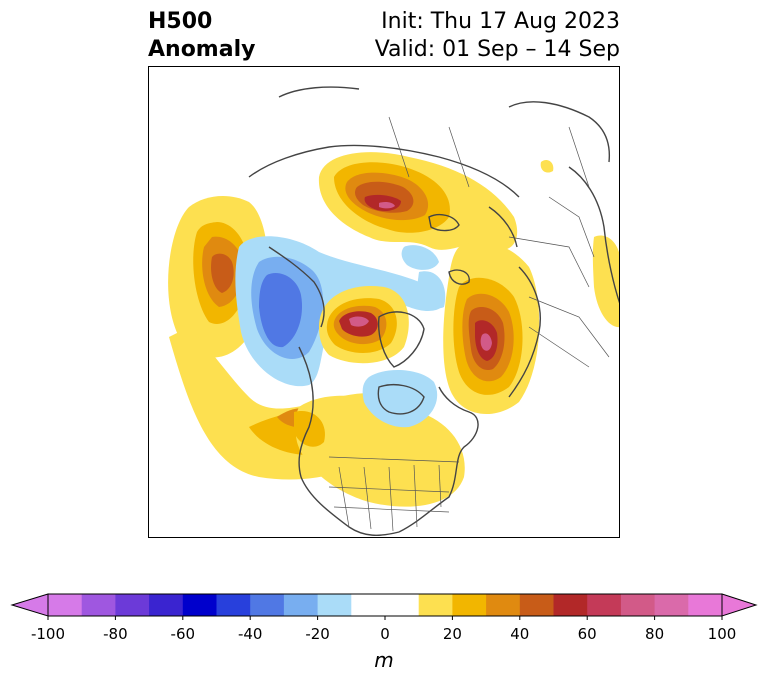 The image size is (768, 684). I want to click on colorbar-tick-label: -40, so click(250, 634).